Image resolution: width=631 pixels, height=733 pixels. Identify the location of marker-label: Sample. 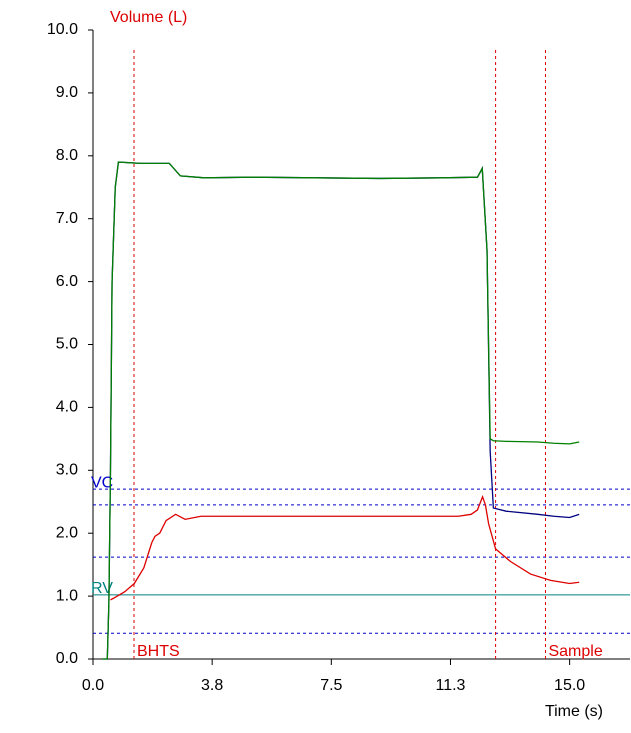
(575, 651).